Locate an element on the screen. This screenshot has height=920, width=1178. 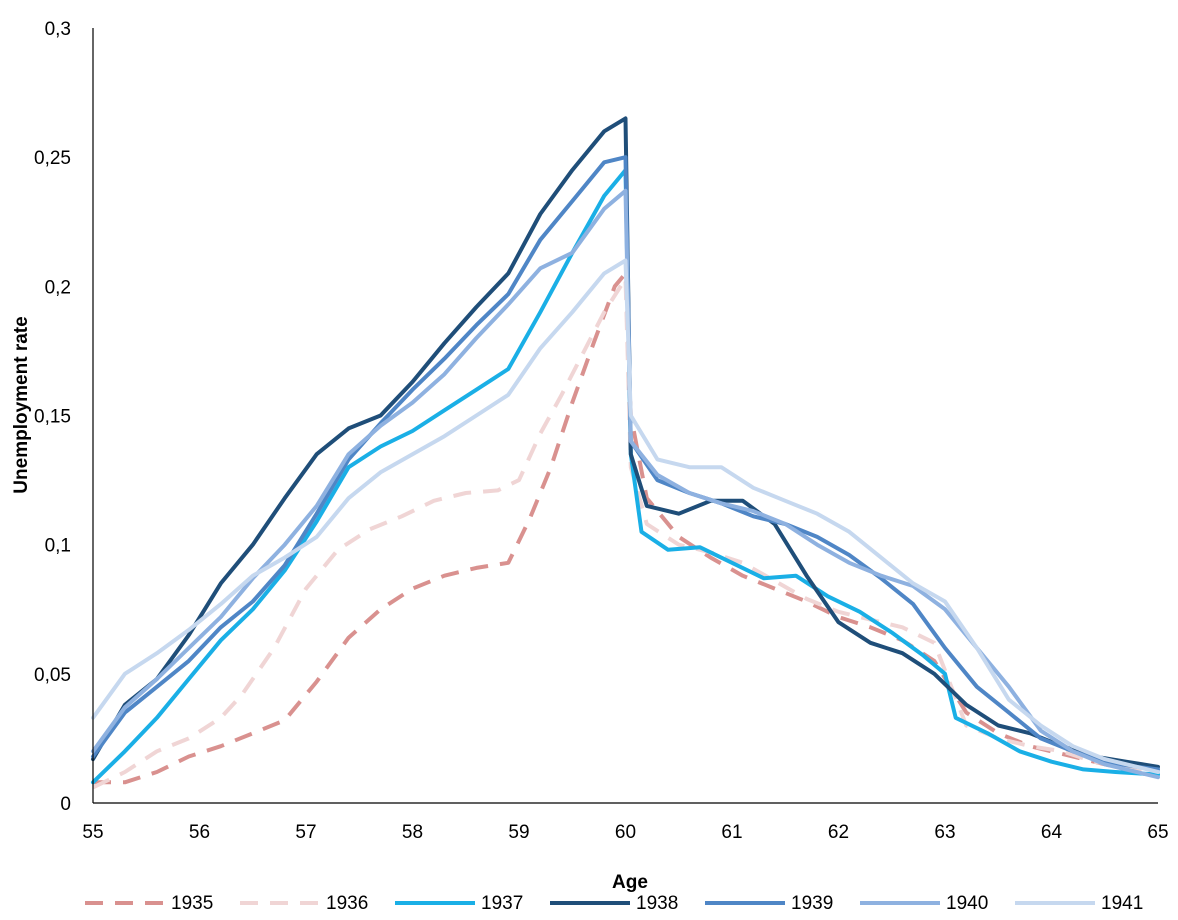
x-tick-label: 60 is located at coordinates (625, 832).